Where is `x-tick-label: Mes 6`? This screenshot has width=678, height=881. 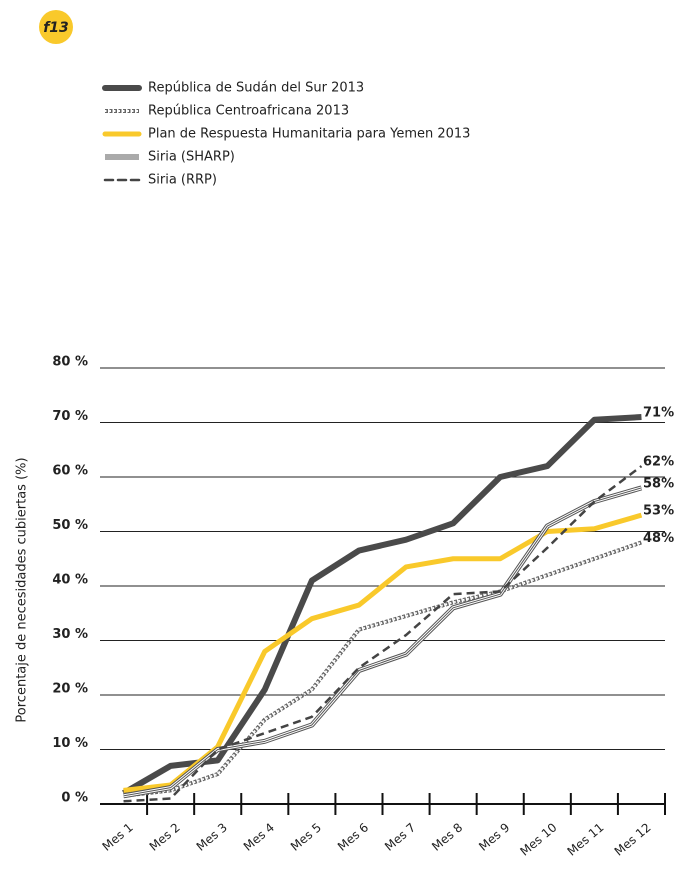 x-tick-label: Mes 6 is located at coordinates (353, 837).